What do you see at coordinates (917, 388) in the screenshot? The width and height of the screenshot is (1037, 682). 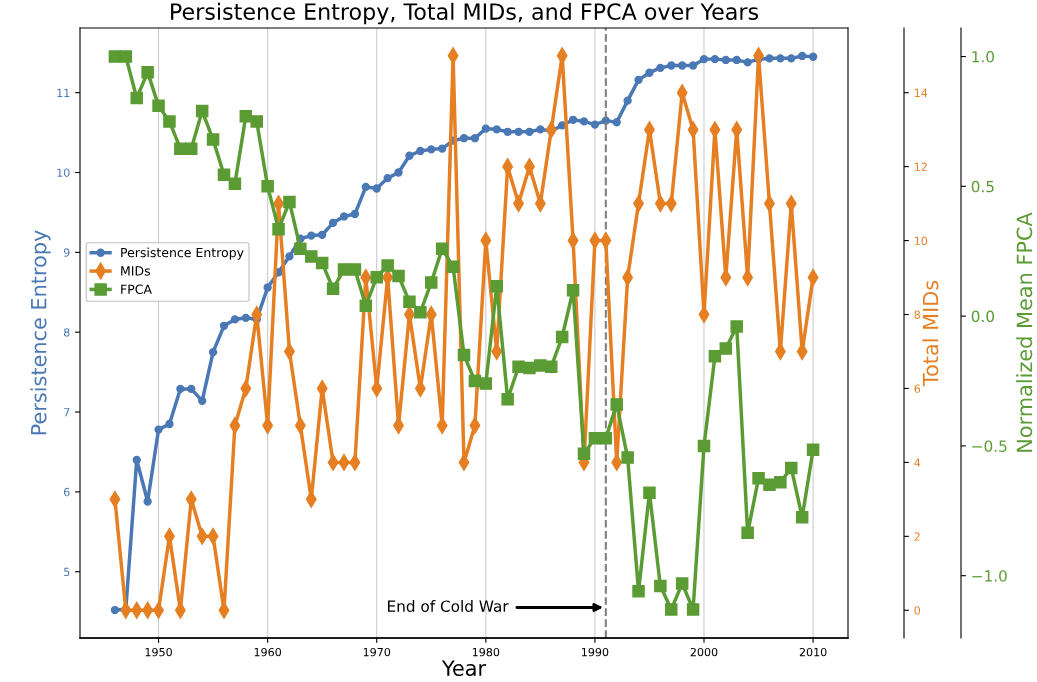 I see `y2-tick-label: 6` at bounding box center [917, 388].